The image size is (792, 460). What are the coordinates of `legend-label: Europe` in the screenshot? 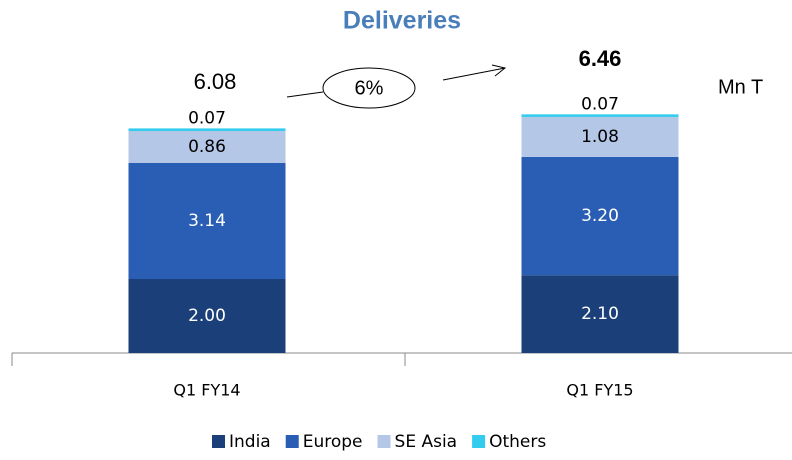 It's located at (333, 442).